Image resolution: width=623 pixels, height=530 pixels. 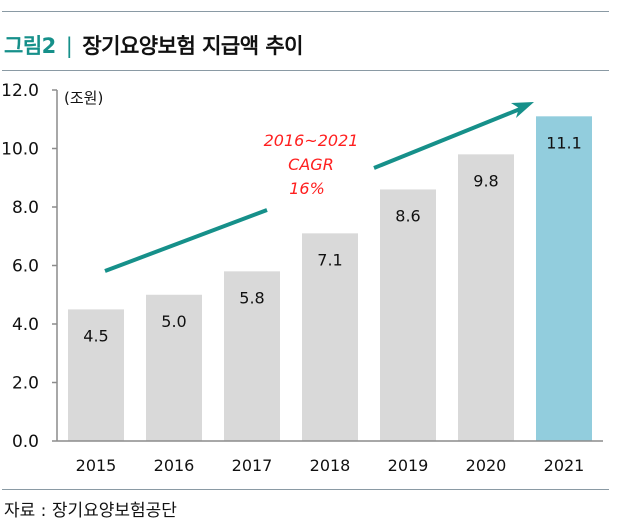 I want to click on y-tick-label: 4.0, so click(x=25, y=325).